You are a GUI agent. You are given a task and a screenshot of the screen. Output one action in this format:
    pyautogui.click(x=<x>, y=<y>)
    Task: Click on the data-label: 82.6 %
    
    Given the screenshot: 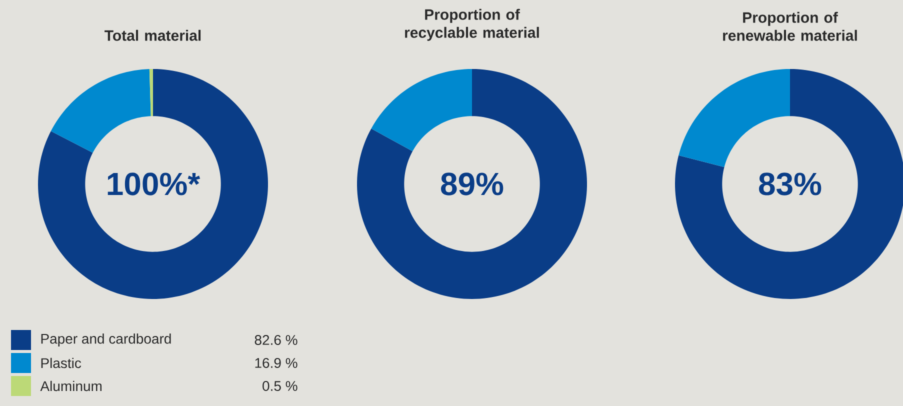 What is the action you would take?
    pyautogui.click(x=276, y=340)
    